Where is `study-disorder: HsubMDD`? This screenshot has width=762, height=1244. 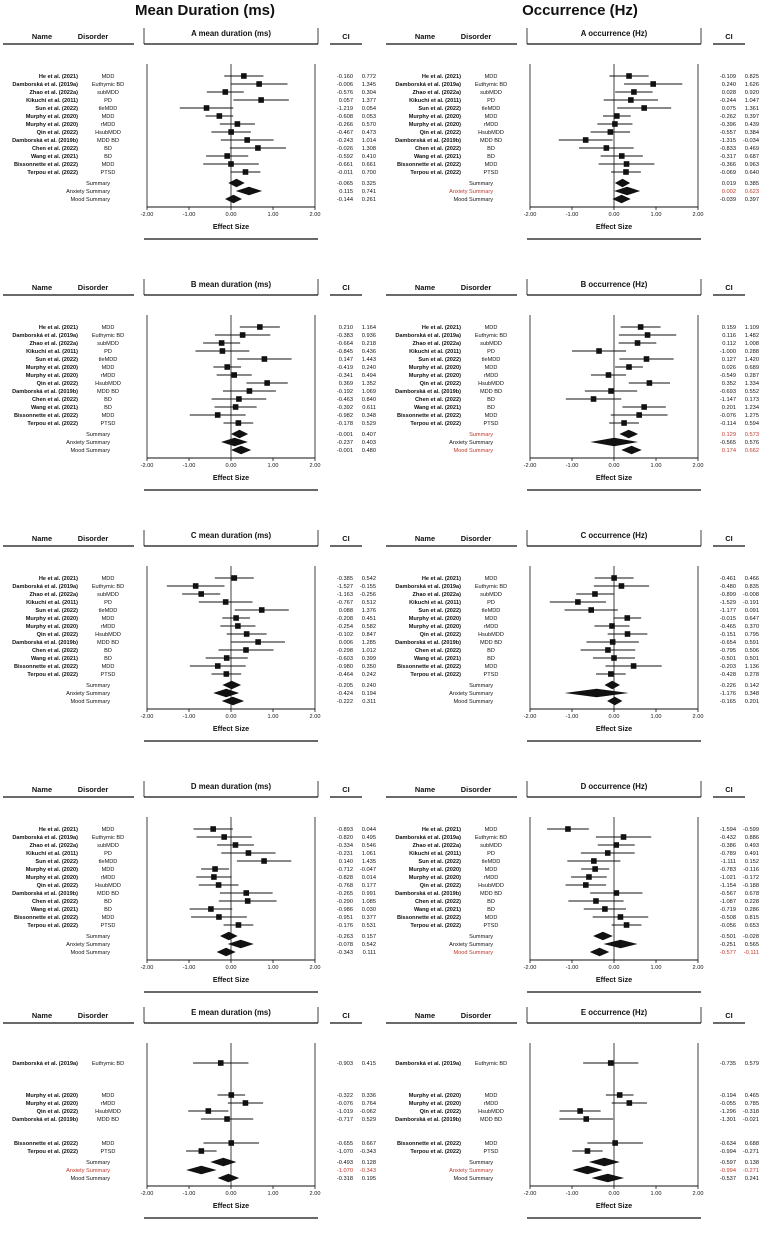 study-disorder: HsubMDD is located at coordinates (491, 1112).